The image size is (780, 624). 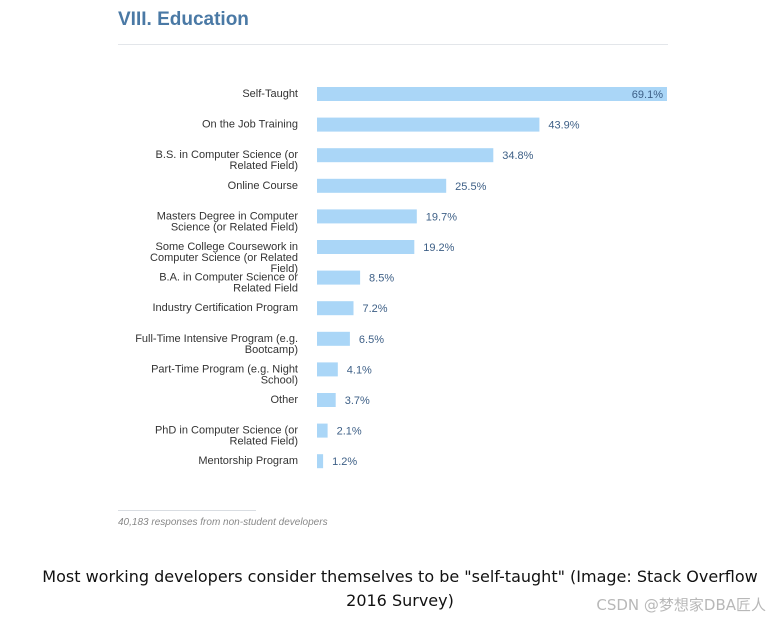 I want to click on section-title: VIII. Education, so click(x=183, y=19).